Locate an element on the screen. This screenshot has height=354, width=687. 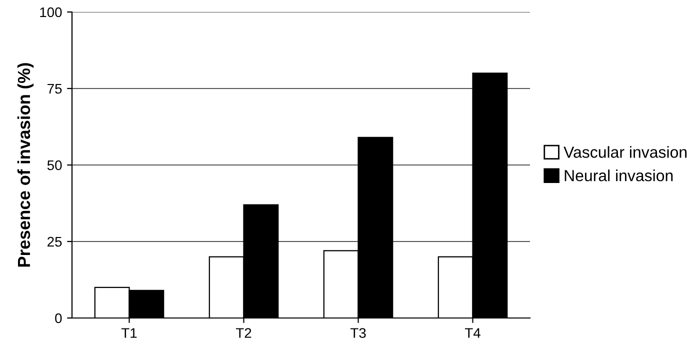
y-tick-label: 75 is located at coordinates (55, 89).